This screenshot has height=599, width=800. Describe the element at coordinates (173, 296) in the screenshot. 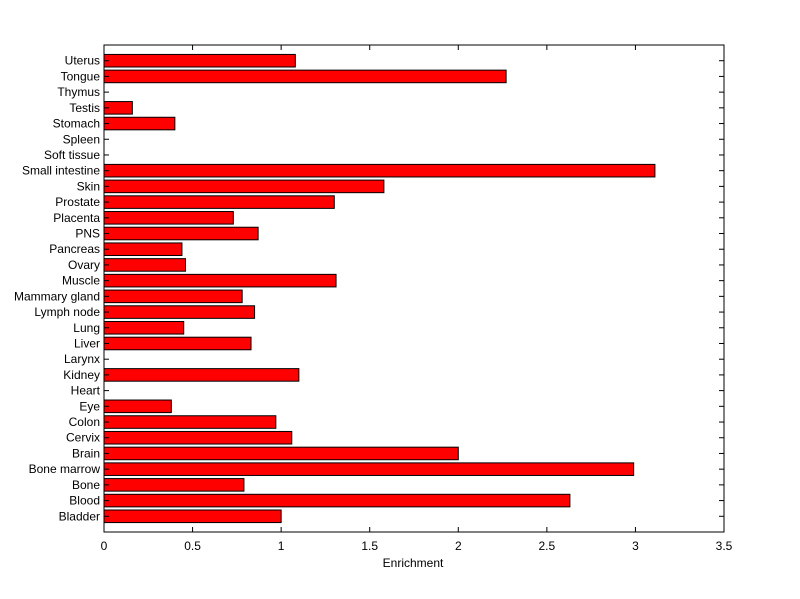

I see `bar-mammary-gland` at that location.